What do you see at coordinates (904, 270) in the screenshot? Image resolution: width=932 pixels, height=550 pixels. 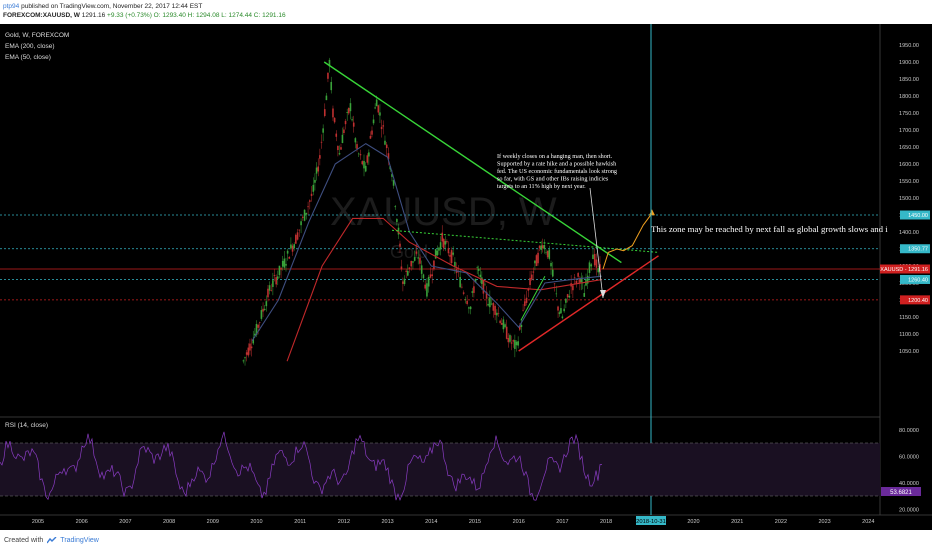 I see `price-level-label: XAUUSD - 1291.16` at bounding box center [904, 270].